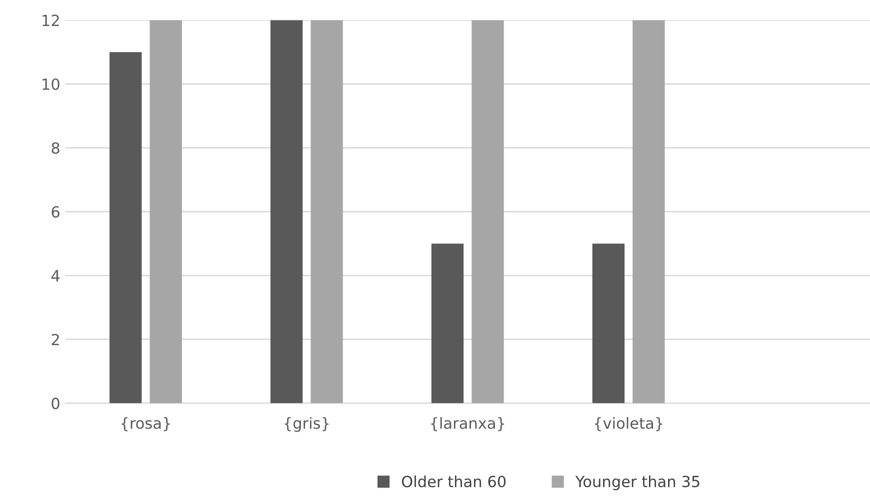  What do you see at coordinates (146, 424) in the screenshot?
I see `x-tick-label: {rosa}` at bounding box center [146, 424].